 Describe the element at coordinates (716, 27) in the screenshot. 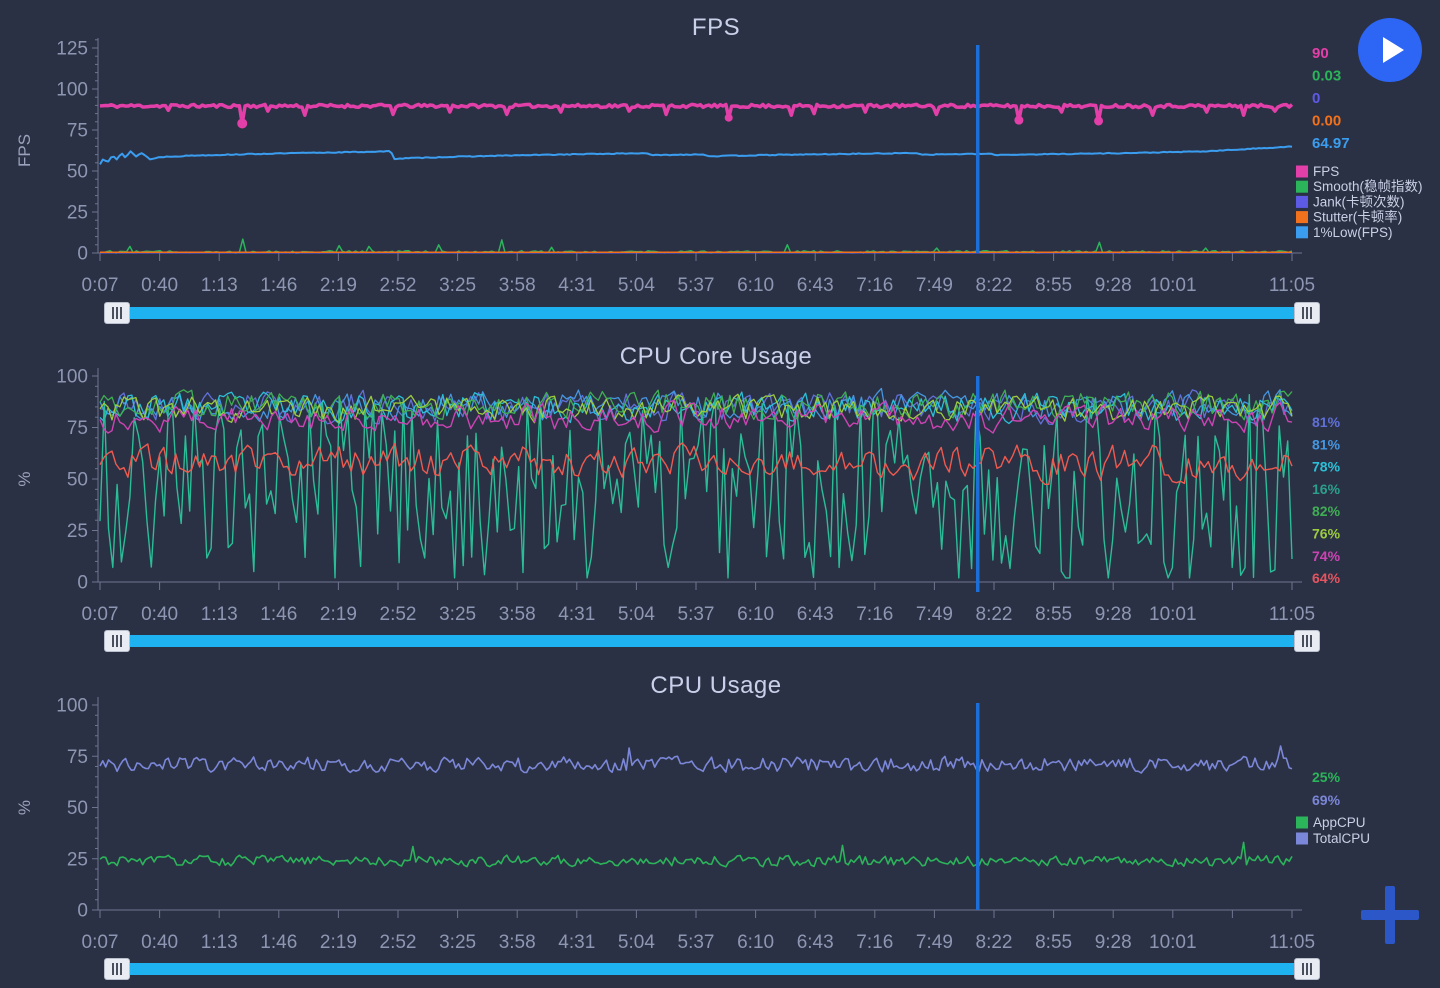

I see `fps-chart-title: FPS` at that location.